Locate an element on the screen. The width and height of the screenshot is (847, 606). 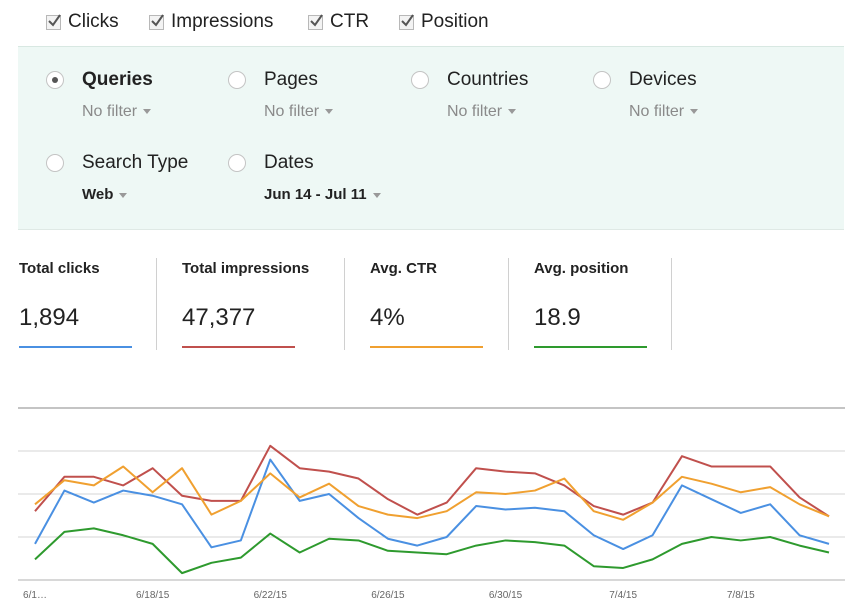
search-type-filter-dropdown: Web is located at coordinates (105, 194).